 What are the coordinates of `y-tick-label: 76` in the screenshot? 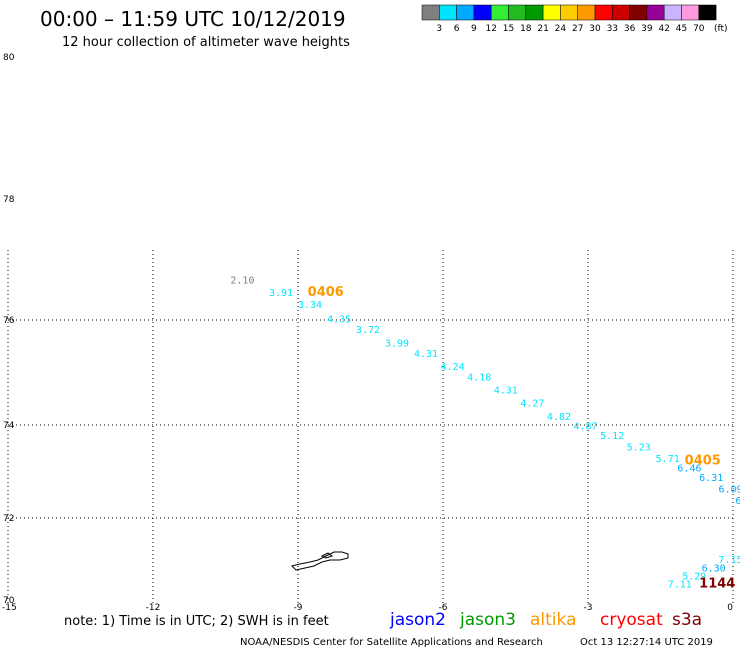 It's located at (9, 321).